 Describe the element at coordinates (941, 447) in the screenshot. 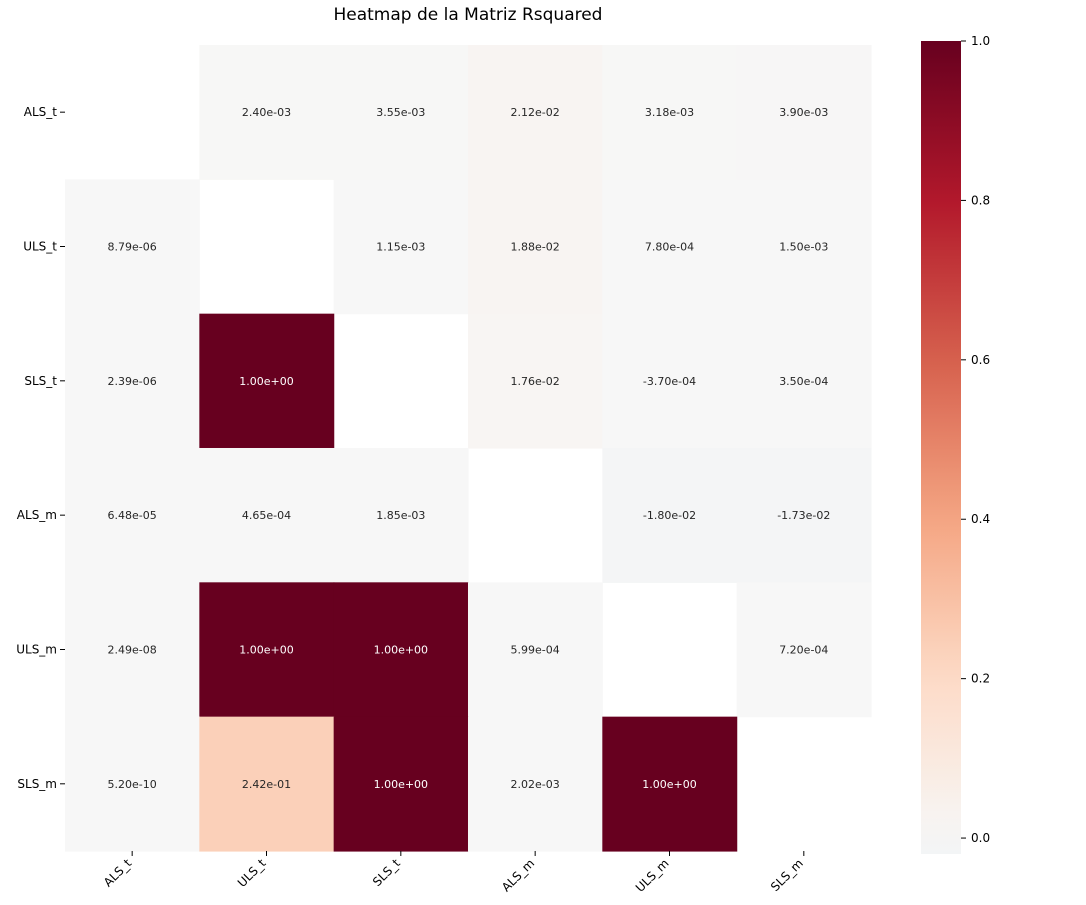

I see `colorbar` at that location.